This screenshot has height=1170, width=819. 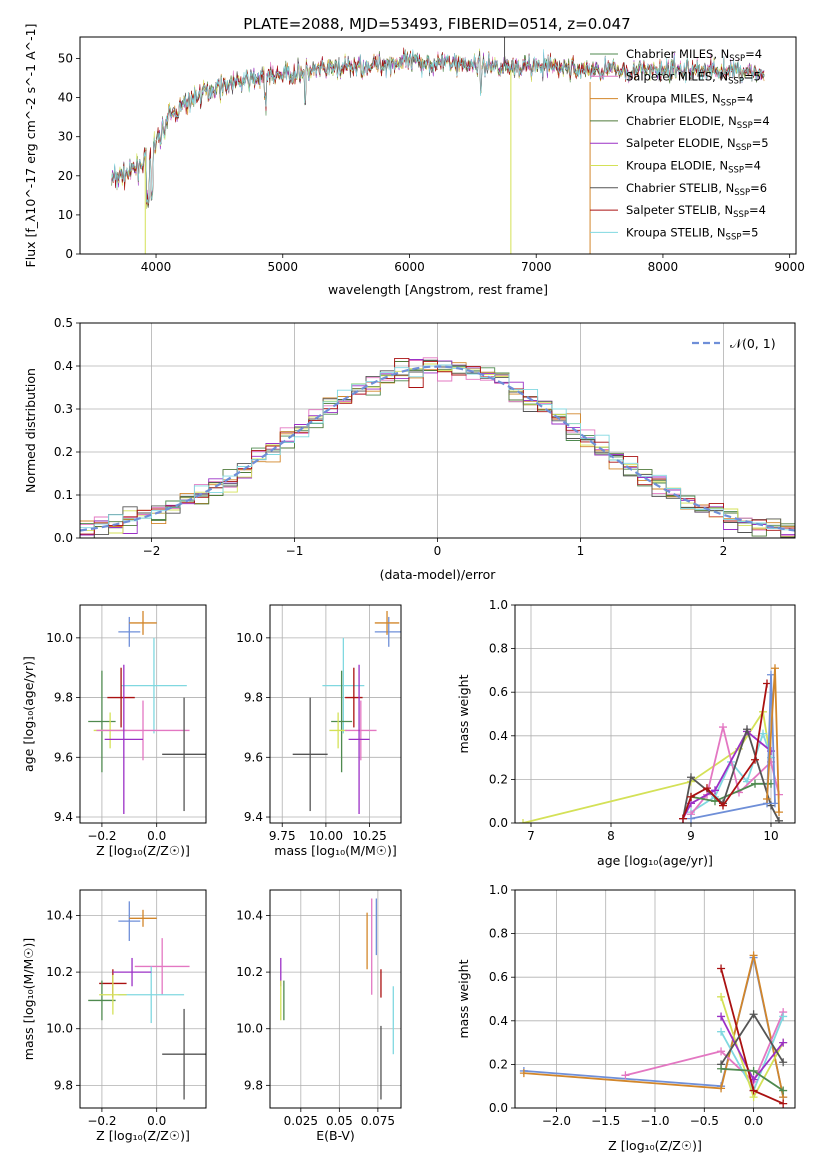 I want to click on y-tick-label: 0.6, so click(x=498, y=977).